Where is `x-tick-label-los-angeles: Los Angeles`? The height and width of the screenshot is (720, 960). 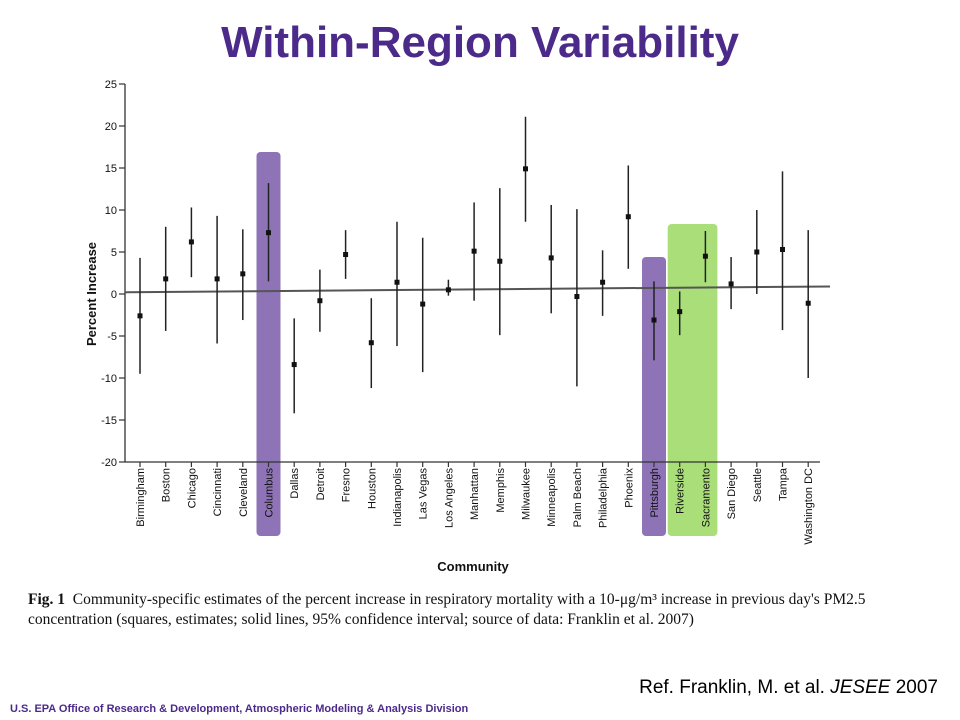 x-tick-label-los-angeles: Los Angeles is located at coordinates (449, 498).